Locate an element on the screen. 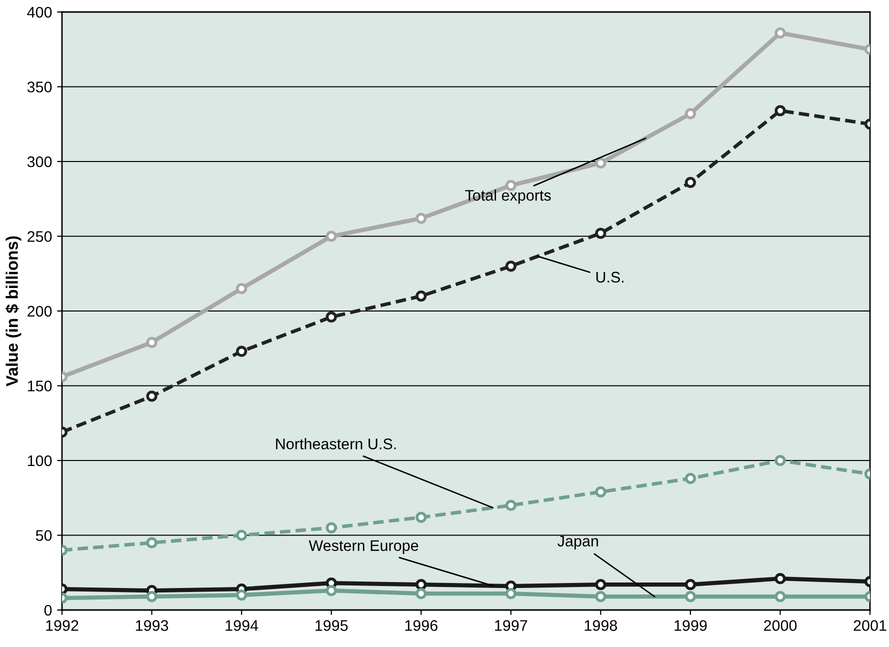 The height and width of the screenshot is (647, 889). y-tick-label: 100 is located at coordinates (40, 460).